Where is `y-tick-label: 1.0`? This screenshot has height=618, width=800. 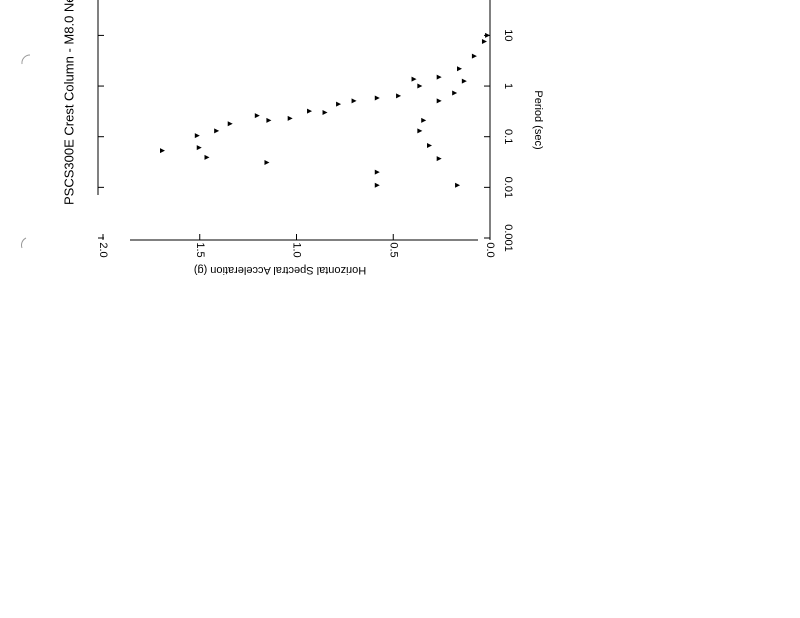 y-tick-label: 1.0 is located at coordinates (297, 249).